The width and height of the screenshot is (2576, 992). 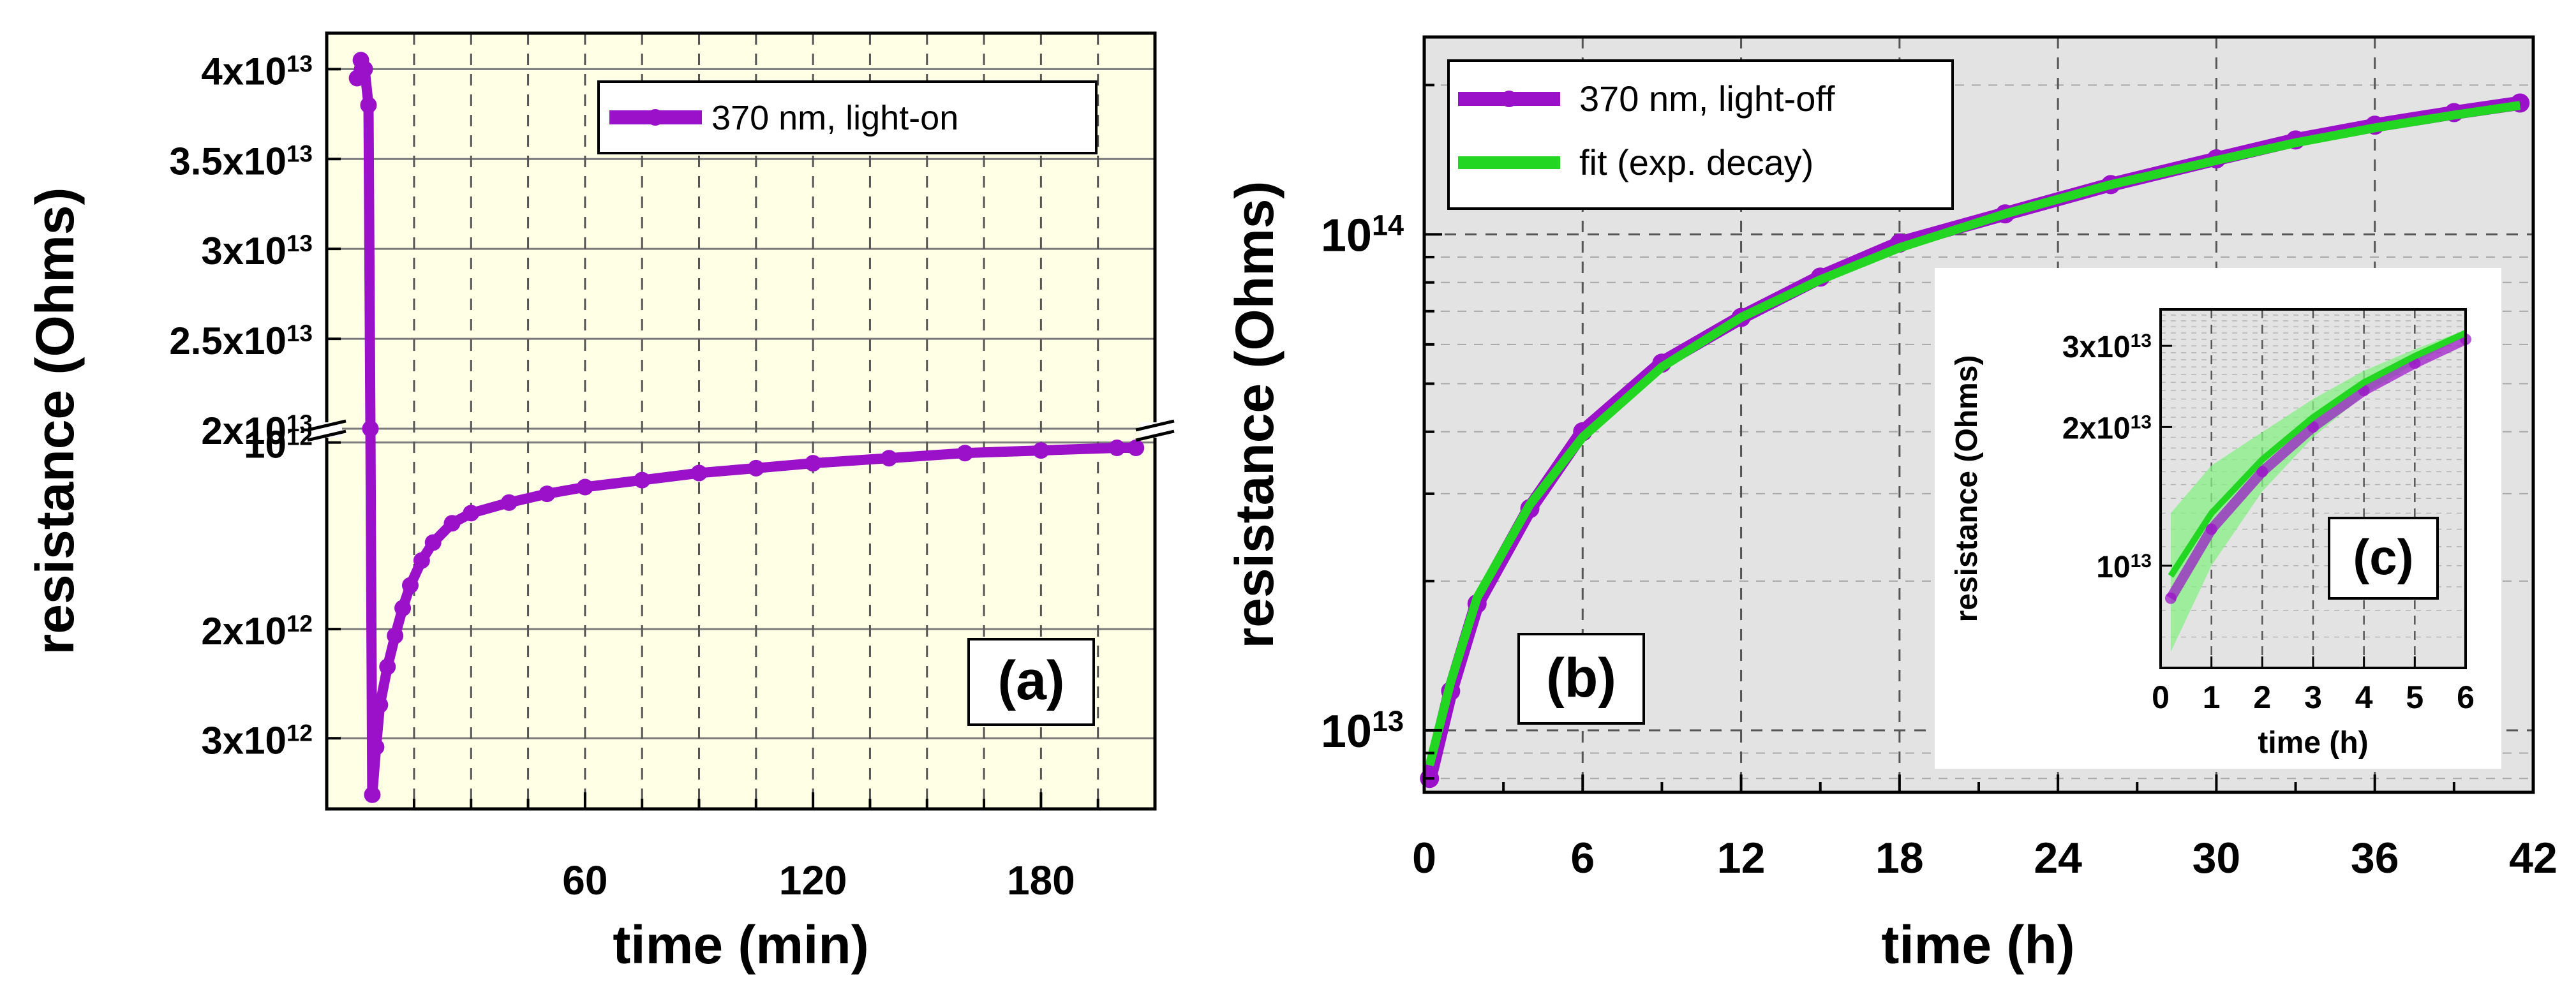 What do you see at coordinates (740, 945) in the screenshot?
I see `panel-a-xlabel: time (min)` at bounding box center [740, 945].